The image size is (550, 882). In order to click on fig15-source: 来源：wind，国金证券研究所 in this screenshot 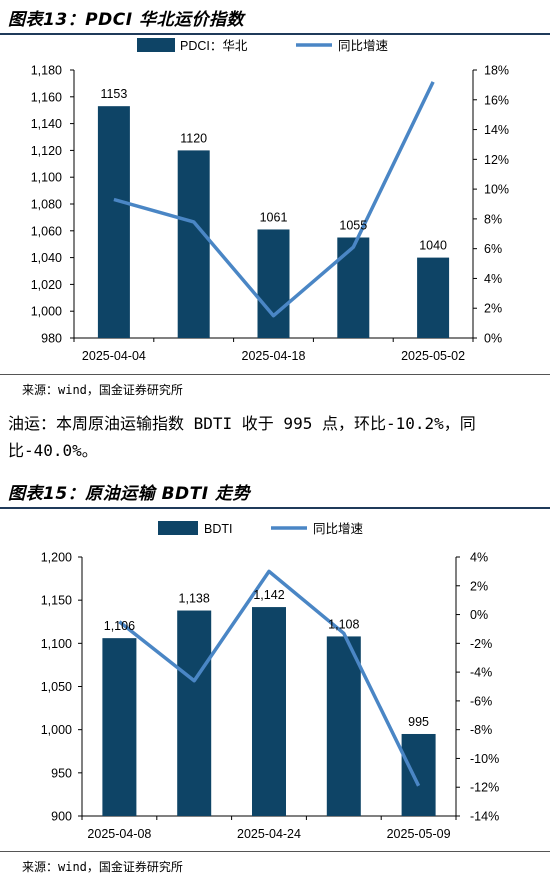, I will do `click(102, 867)`.